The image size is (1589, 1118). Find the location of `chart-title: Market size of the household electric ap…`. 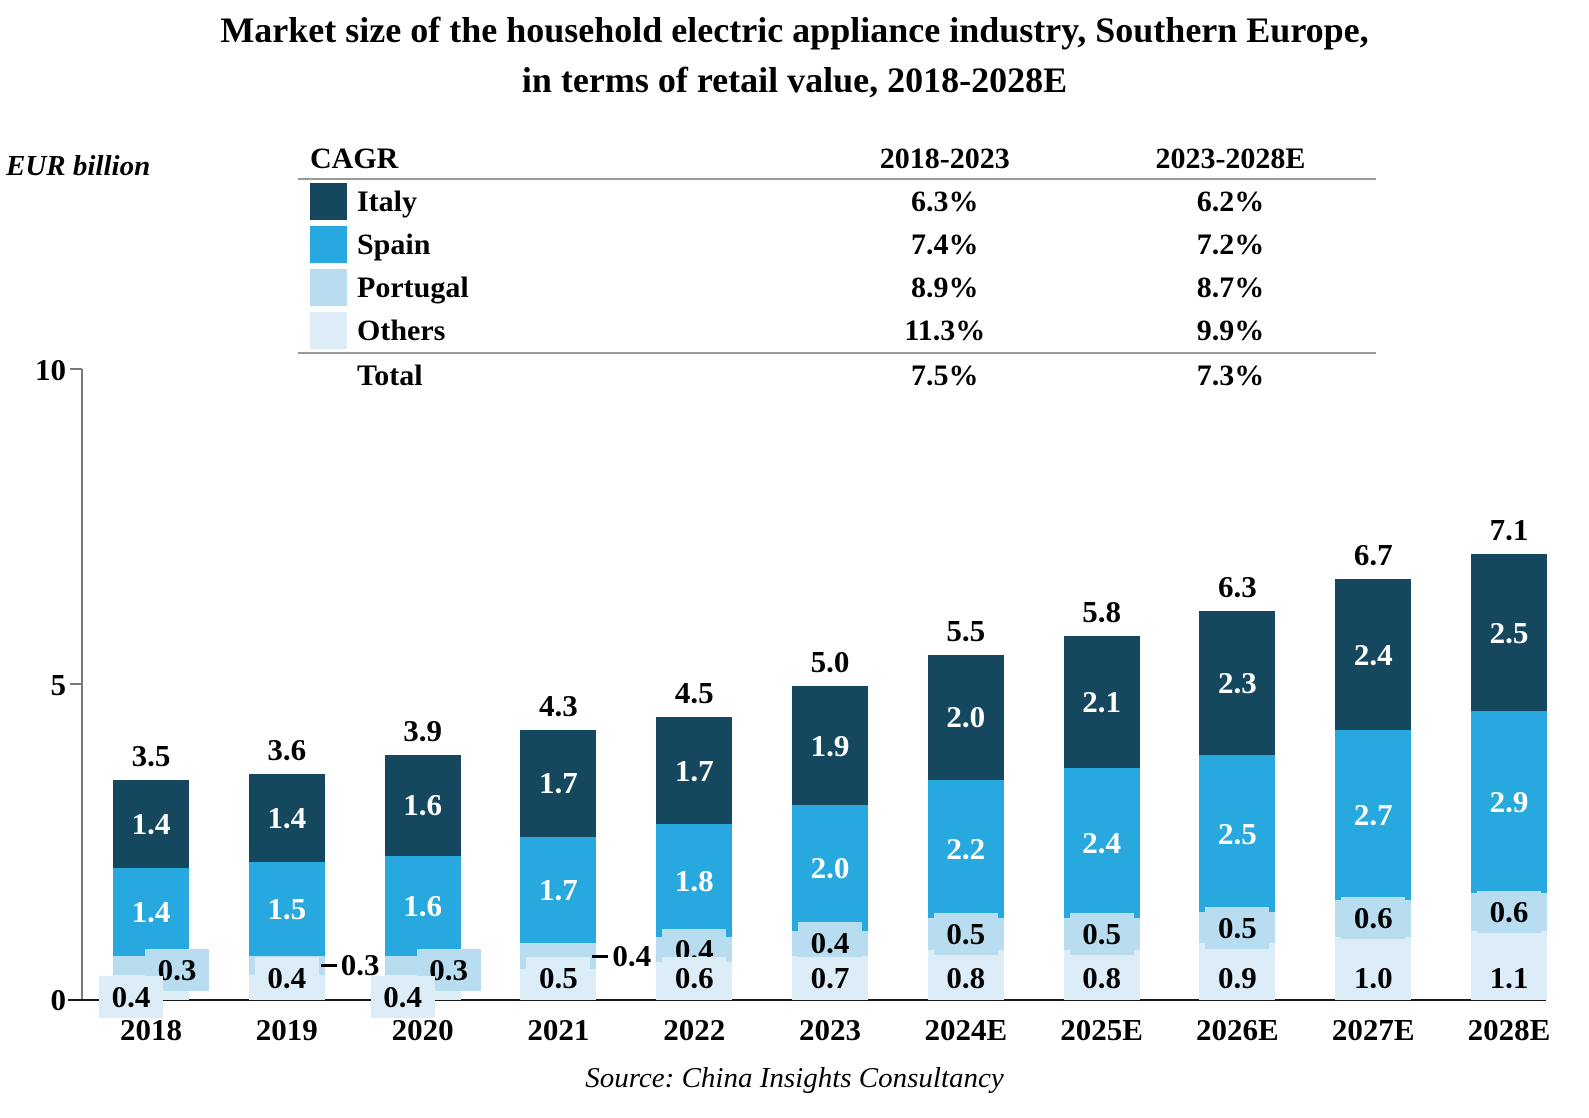

chart-title: Market size of the household electric ap… is located at coordinates (794, 55).